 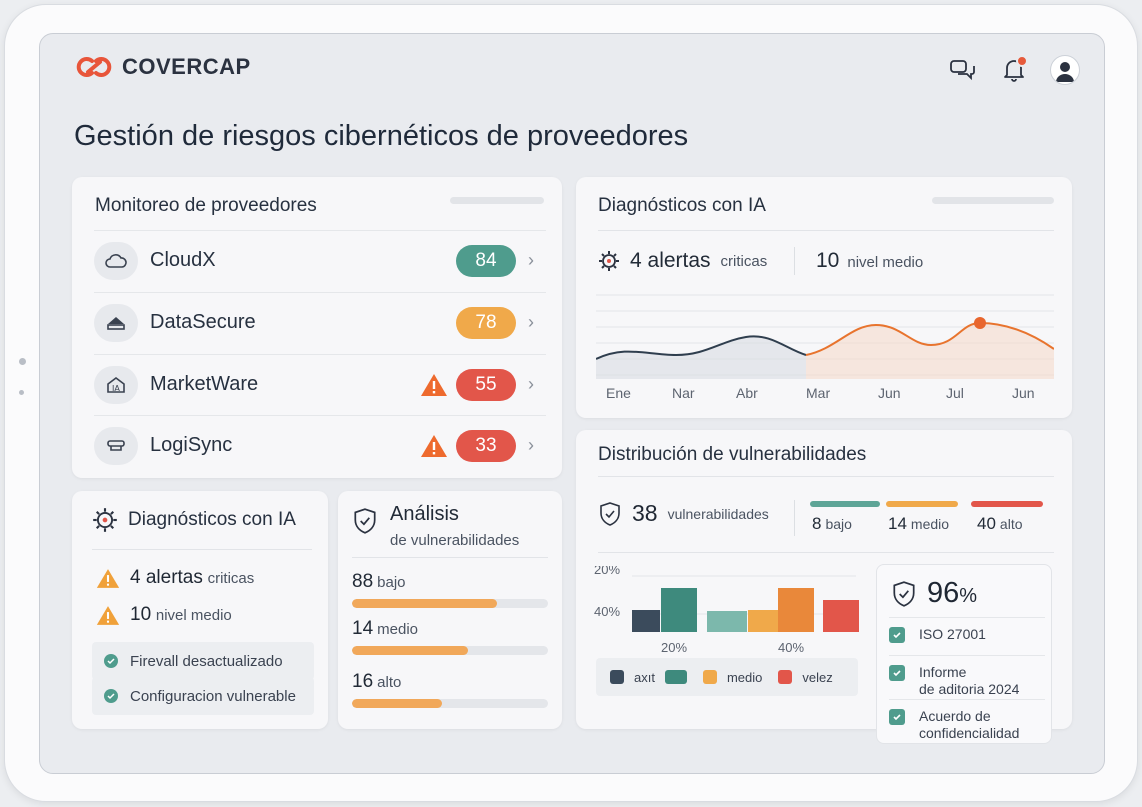 What do you see at coordinates (732, 454) in the screenshot?
I see `distribution-title: Distribución de vulnerabilidades` at bounding box center [732, 454].